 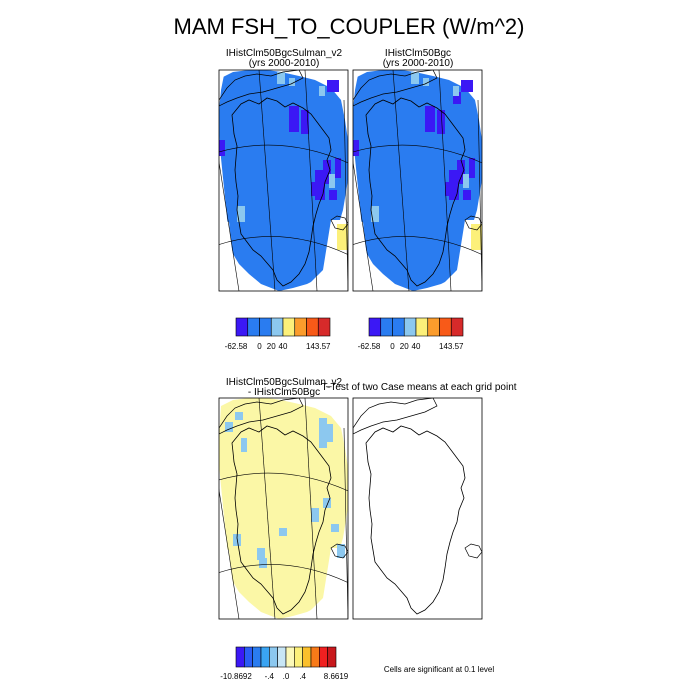 What do you see at coordinates (270, 676) in the screenshot?
I see `colorbar-label: -.4` at bounding box center [270, 676].